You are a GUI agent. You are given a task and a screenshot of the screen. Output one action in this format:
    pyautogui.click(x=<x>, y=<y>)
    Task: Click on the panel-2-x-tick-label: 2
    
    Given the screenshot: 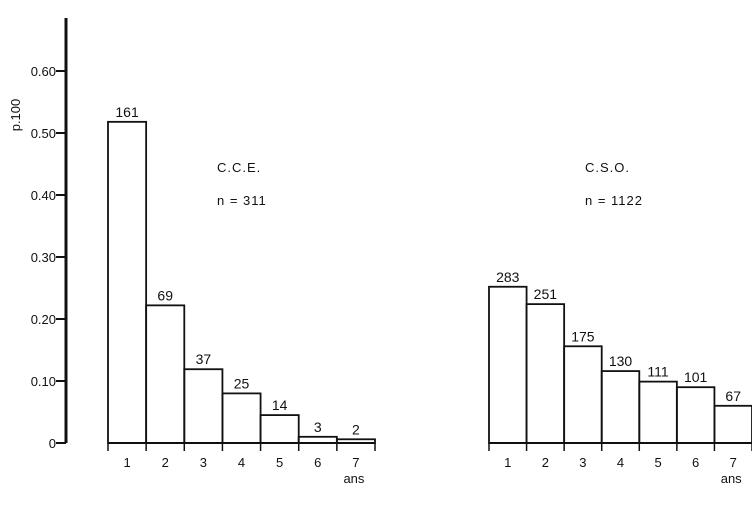 What is the action you would take?
    pyautogui.click(x=545, y=462)
    